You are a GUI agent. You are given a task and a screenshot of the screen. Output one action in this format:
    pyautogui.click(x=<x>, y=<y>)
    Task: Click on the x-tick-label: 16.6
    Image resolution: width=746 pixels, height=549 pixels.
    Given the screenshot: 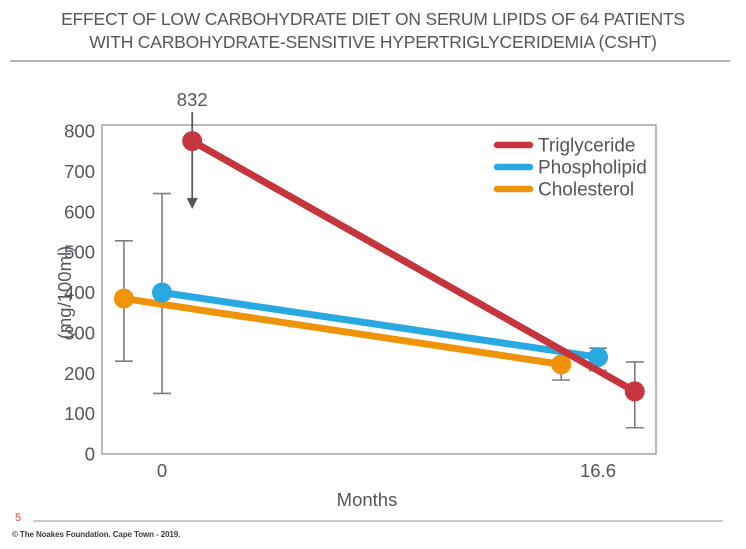 What is the action you would take?
    pyautogui.click(x=598, y=470)
    